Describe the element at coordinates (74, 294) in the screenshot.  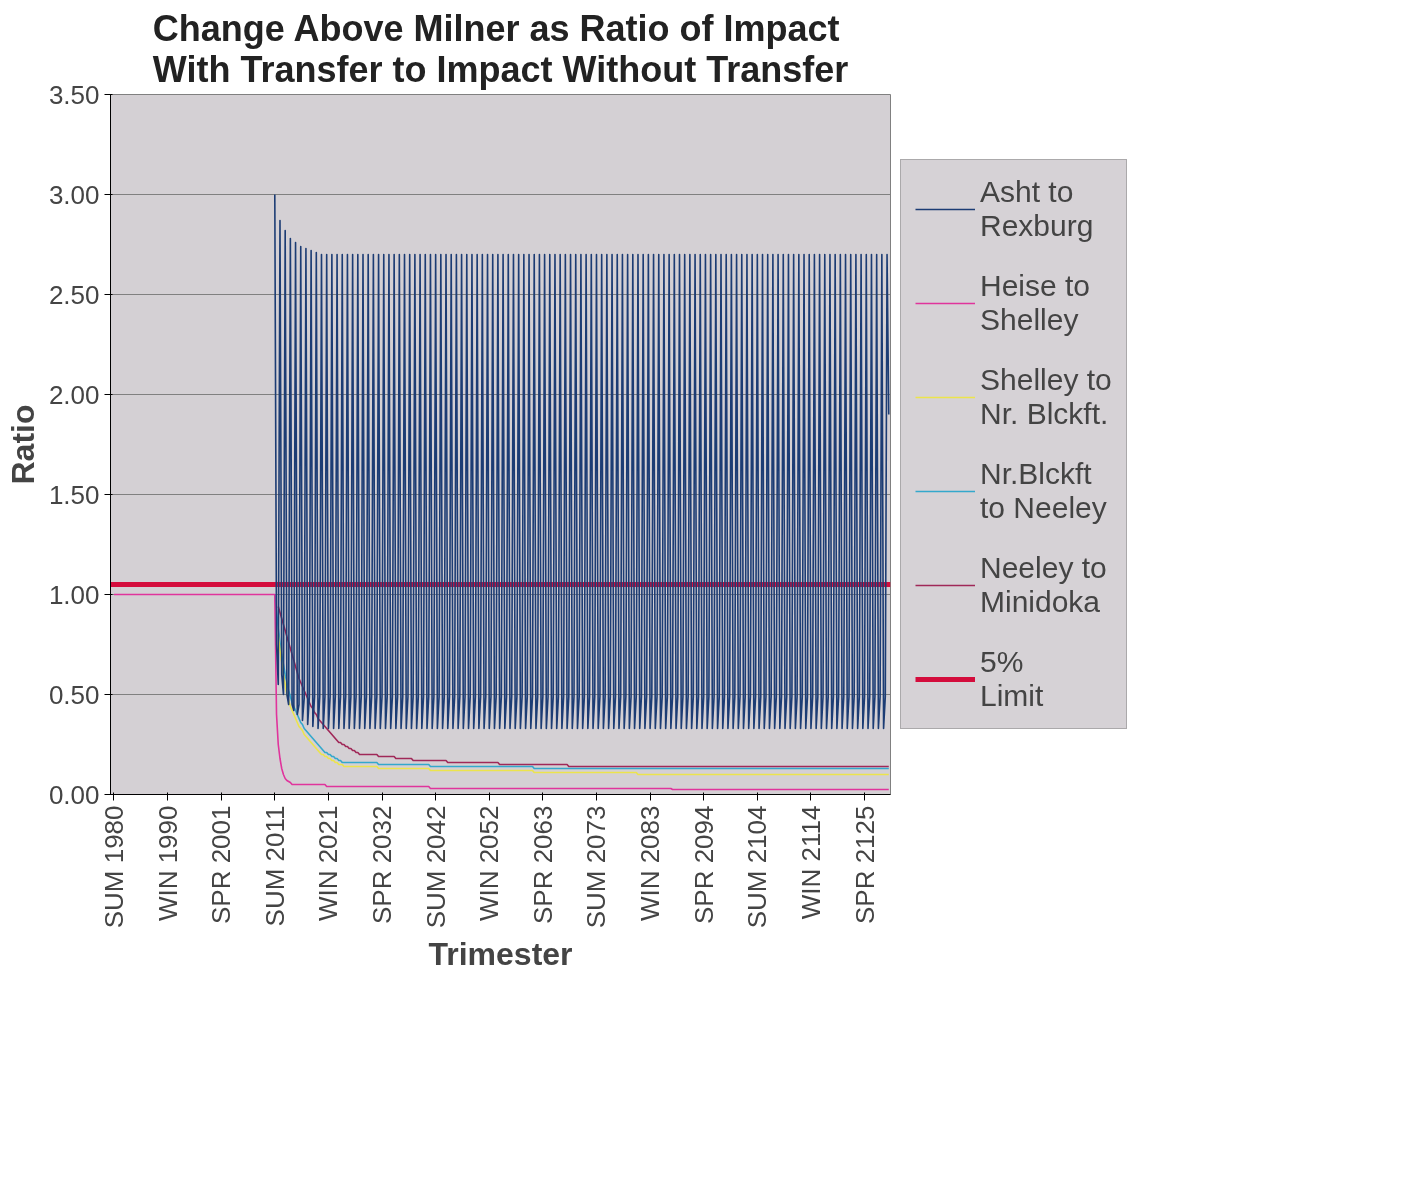
I see `y-tick-label: 2.50` at that location.